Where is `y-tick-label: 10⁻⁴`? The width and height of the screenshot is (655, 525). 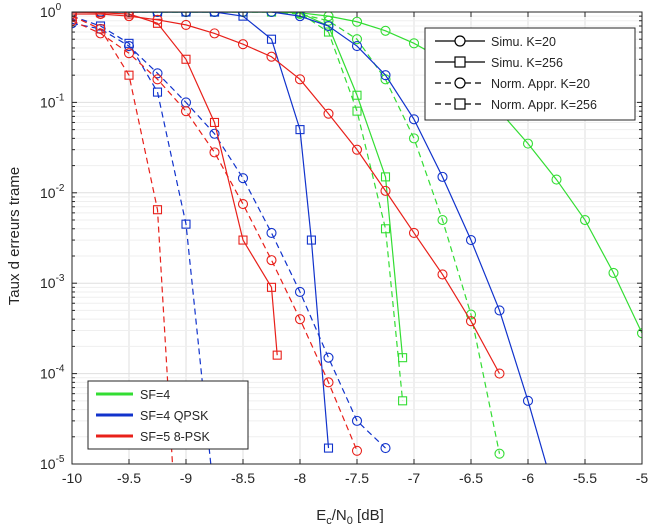
y-tick-label: 10⁻⁴ is located at coordinates (52, 373).